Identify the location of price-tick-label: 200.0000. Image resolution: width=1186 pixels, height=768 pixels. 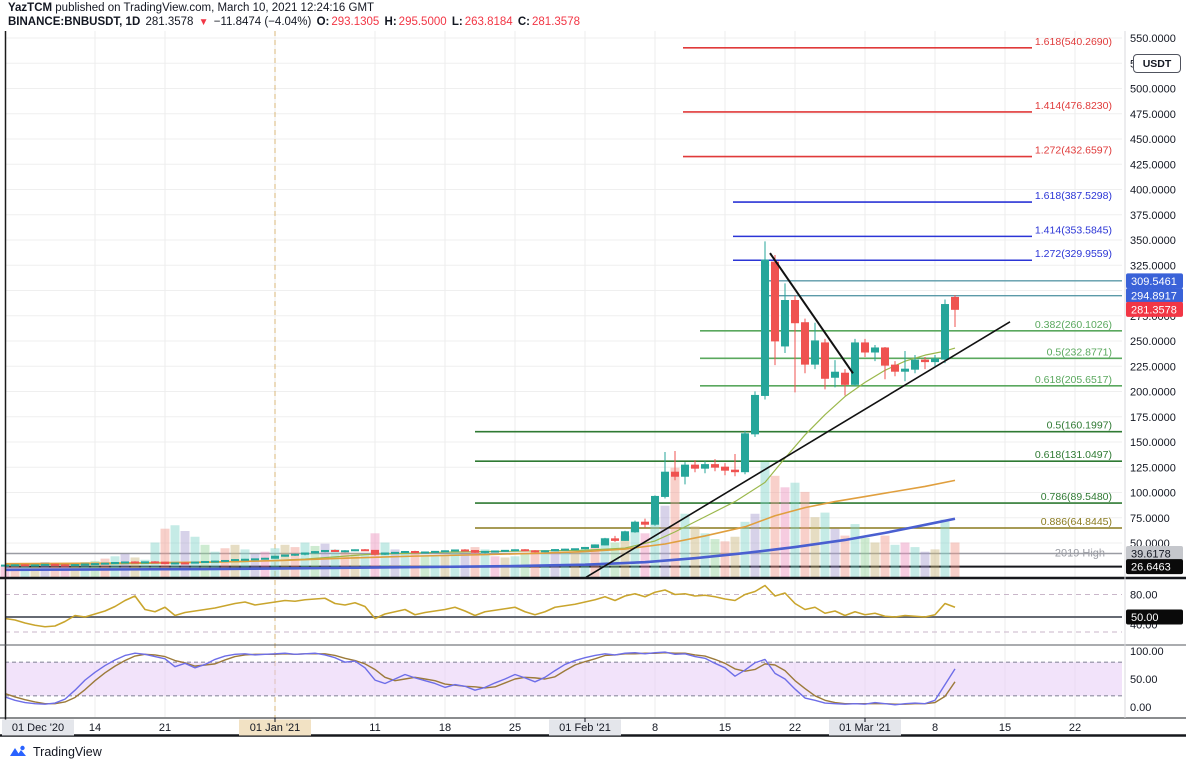
(1153, 393).